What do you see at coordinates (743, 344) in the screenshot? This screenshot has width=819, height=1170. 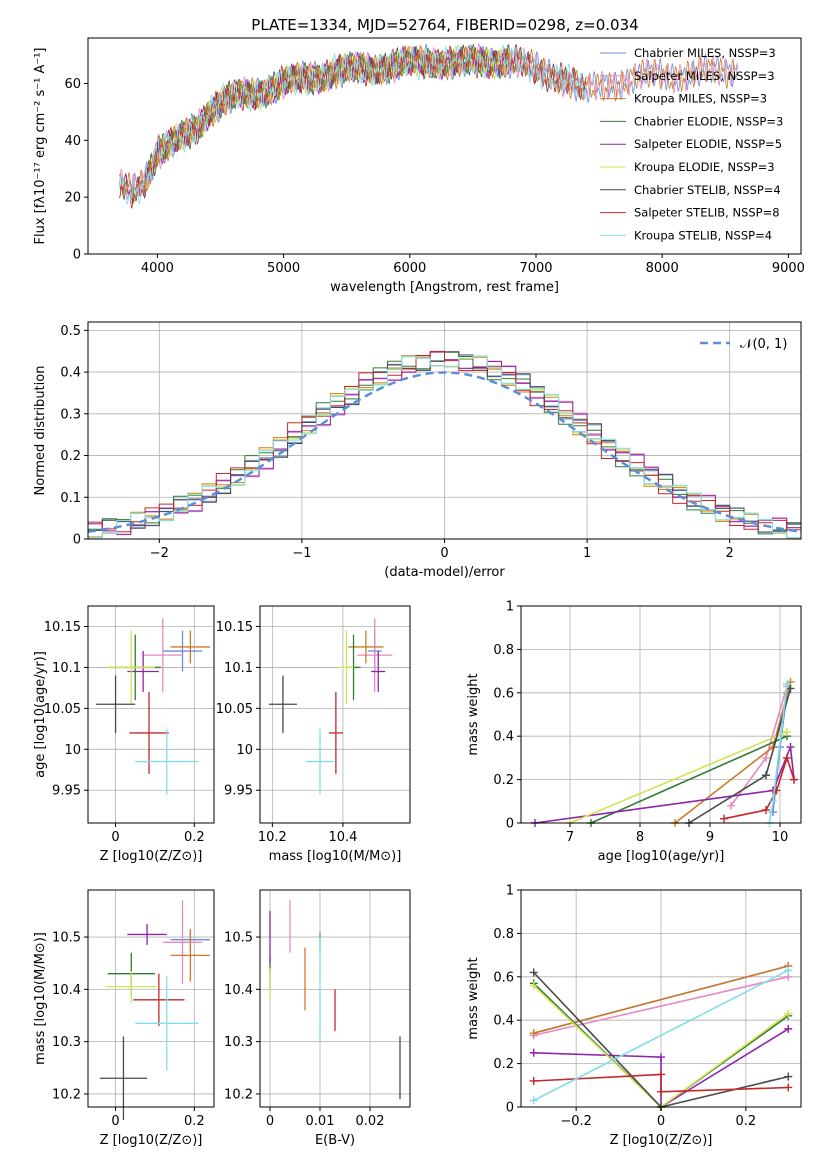 I see `legend: 𝒩(0, 1)` at bounding box center [743, 344].